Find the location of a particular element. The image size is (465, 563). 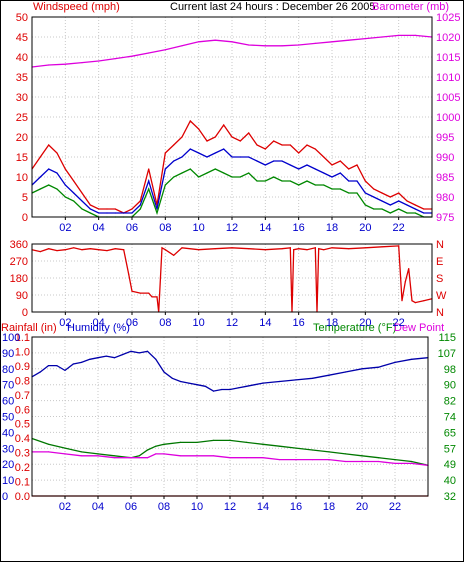

humidity-axis-title: Humidity (%) is located at coordinates (98, 328).